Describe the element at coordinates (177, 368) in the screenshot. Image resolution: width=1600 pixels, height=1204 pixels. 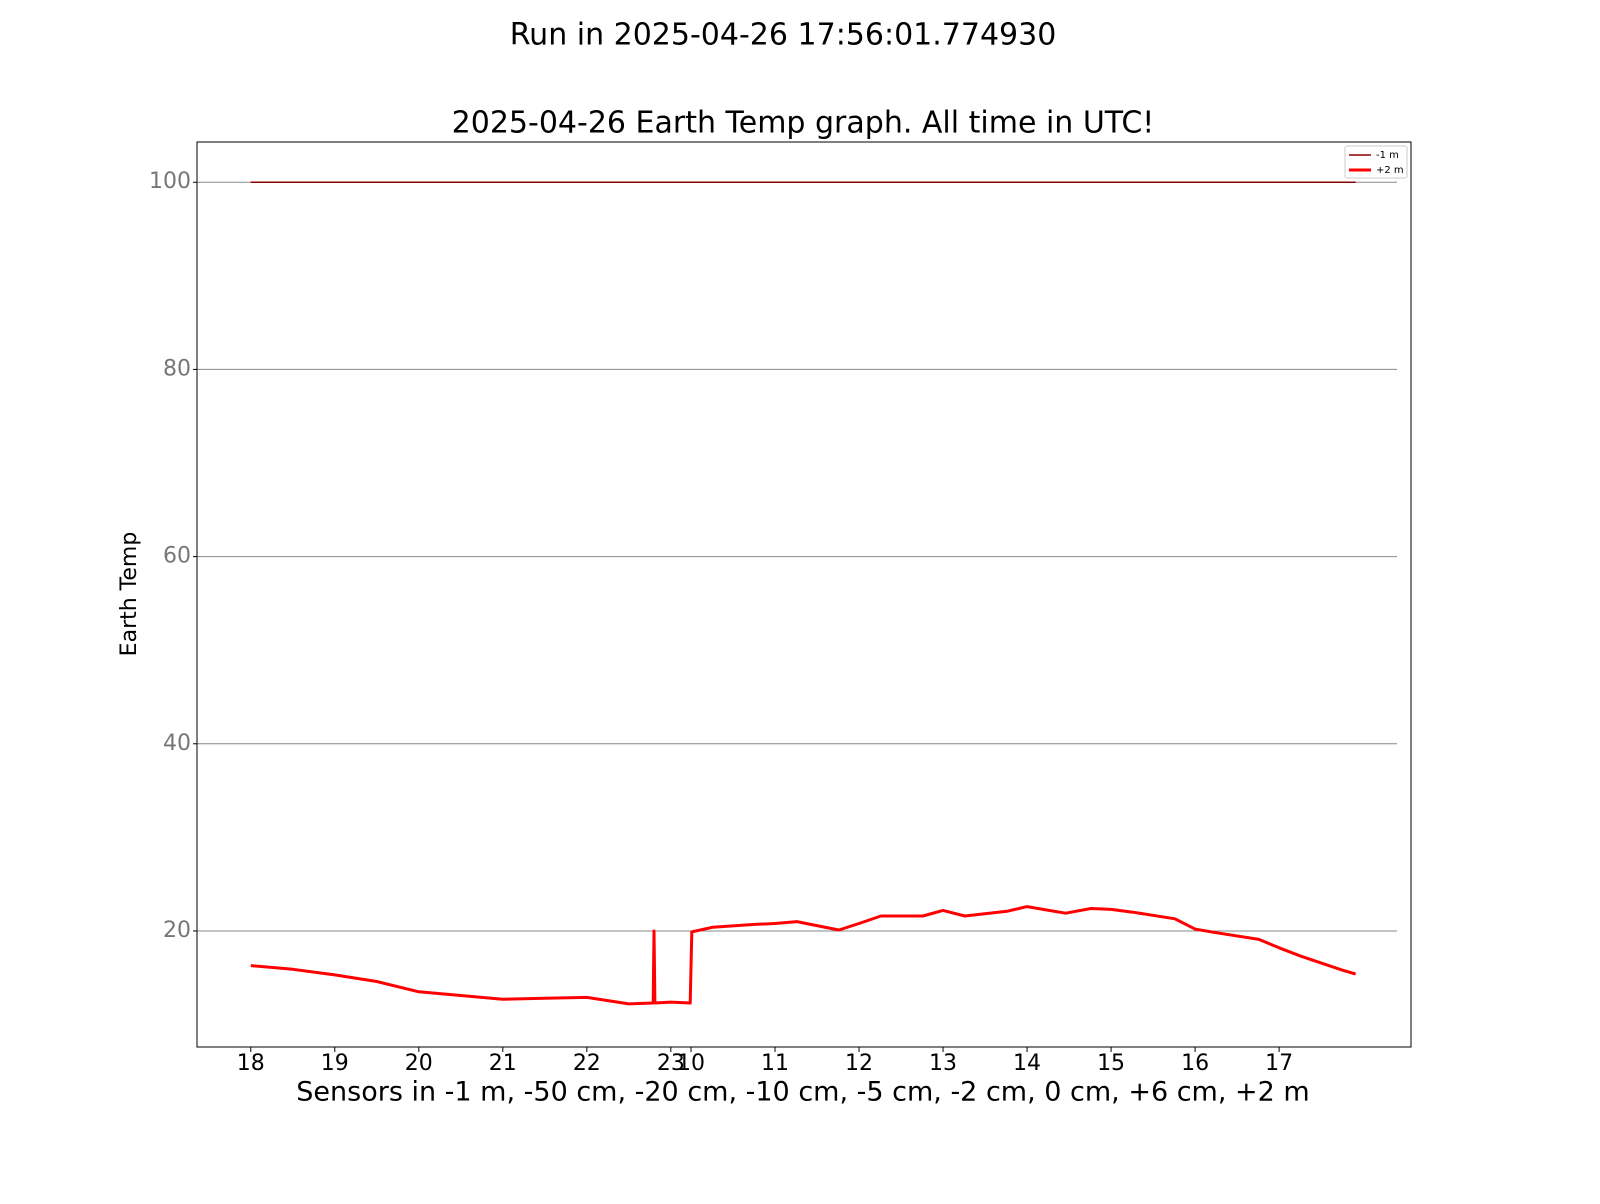
I see `y-tick-label: 80` at that location.